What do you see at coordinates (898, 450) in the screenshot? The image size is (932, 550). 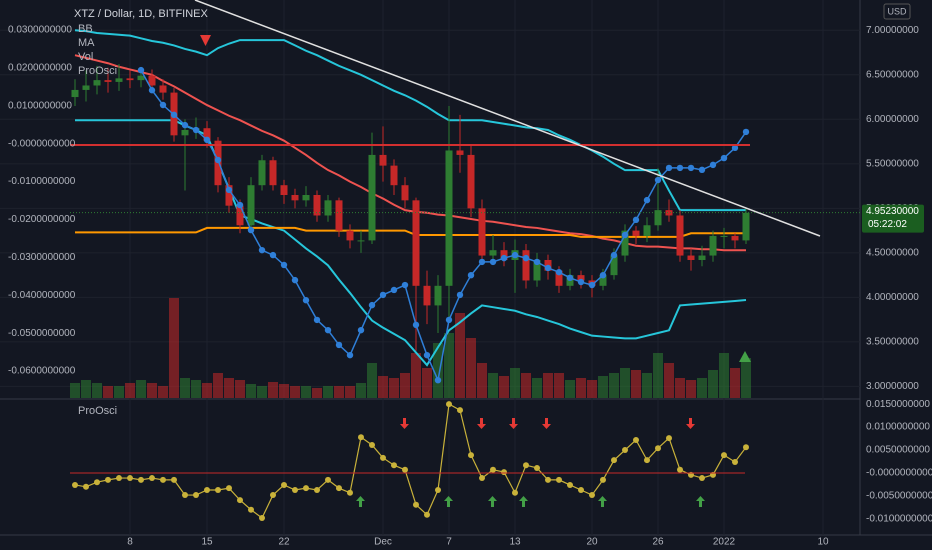 I see `osc-tick-label: 0.0050000000` at bounding box center [898, 450].